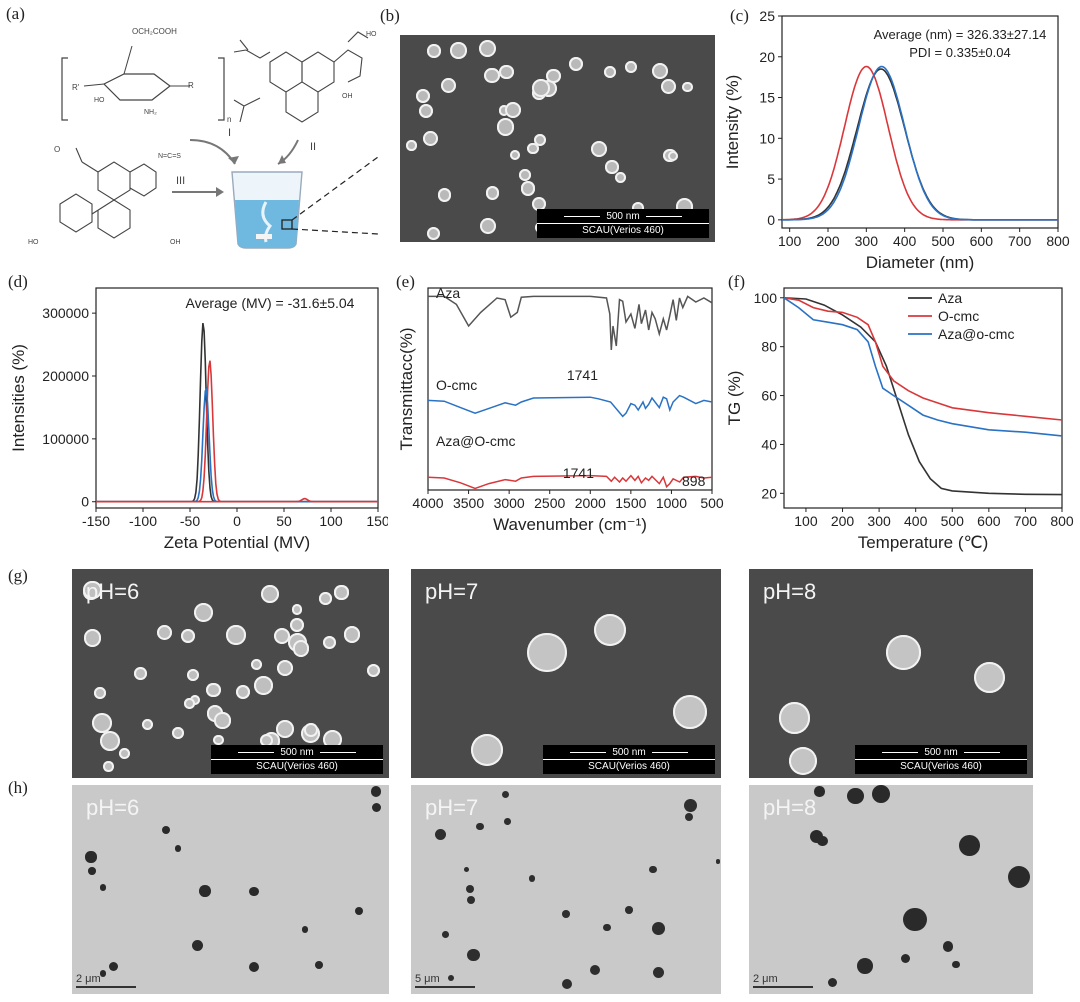 This screenshot has width=1080, height=1002. I want to click on synthesis-scheme: n OCH₂COOH R R' HO NH₂ HO OH, so click(203, 138).